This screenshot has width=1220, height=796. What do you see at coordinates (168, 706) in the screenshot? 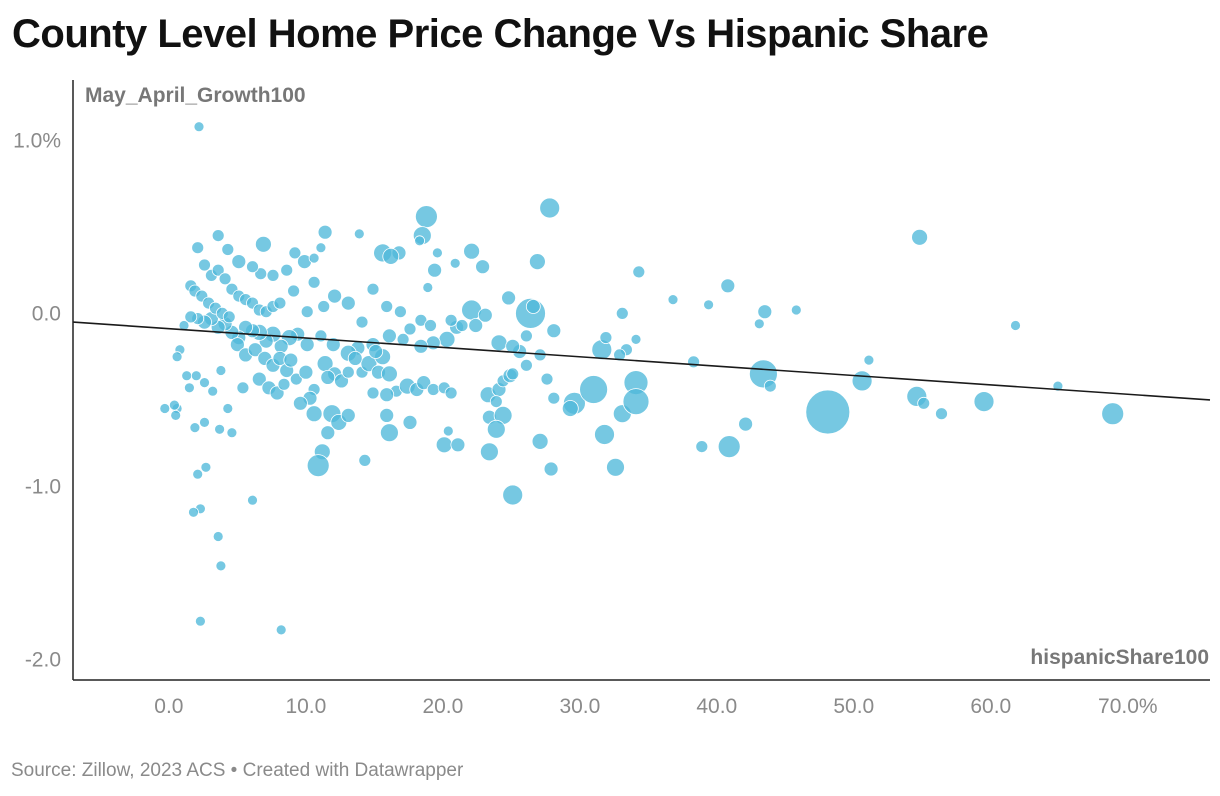
I see `x-tick-label-0: 0.0` at bounding box center [168, 706].